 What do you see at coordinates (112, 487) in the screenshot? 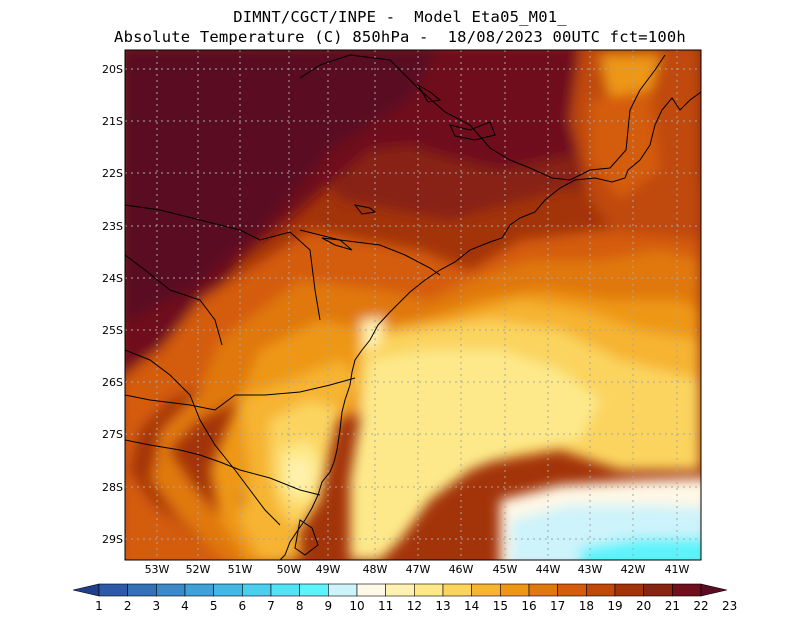
I see `lat-label: 28S` at bounding box center [112, 487].